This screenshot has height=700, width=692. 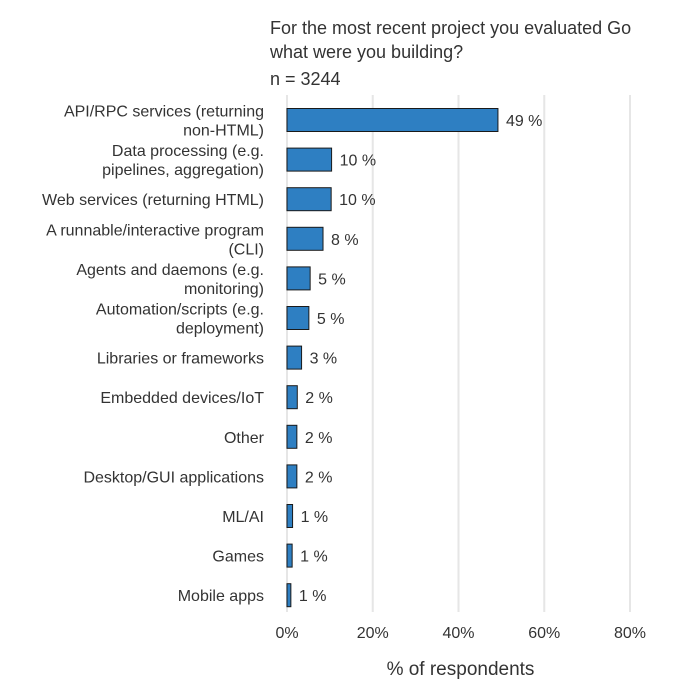 What do you see at coordinates (244, 438) in the screenshot?
I see `category-label: Other` at bounding box center [244, 438].